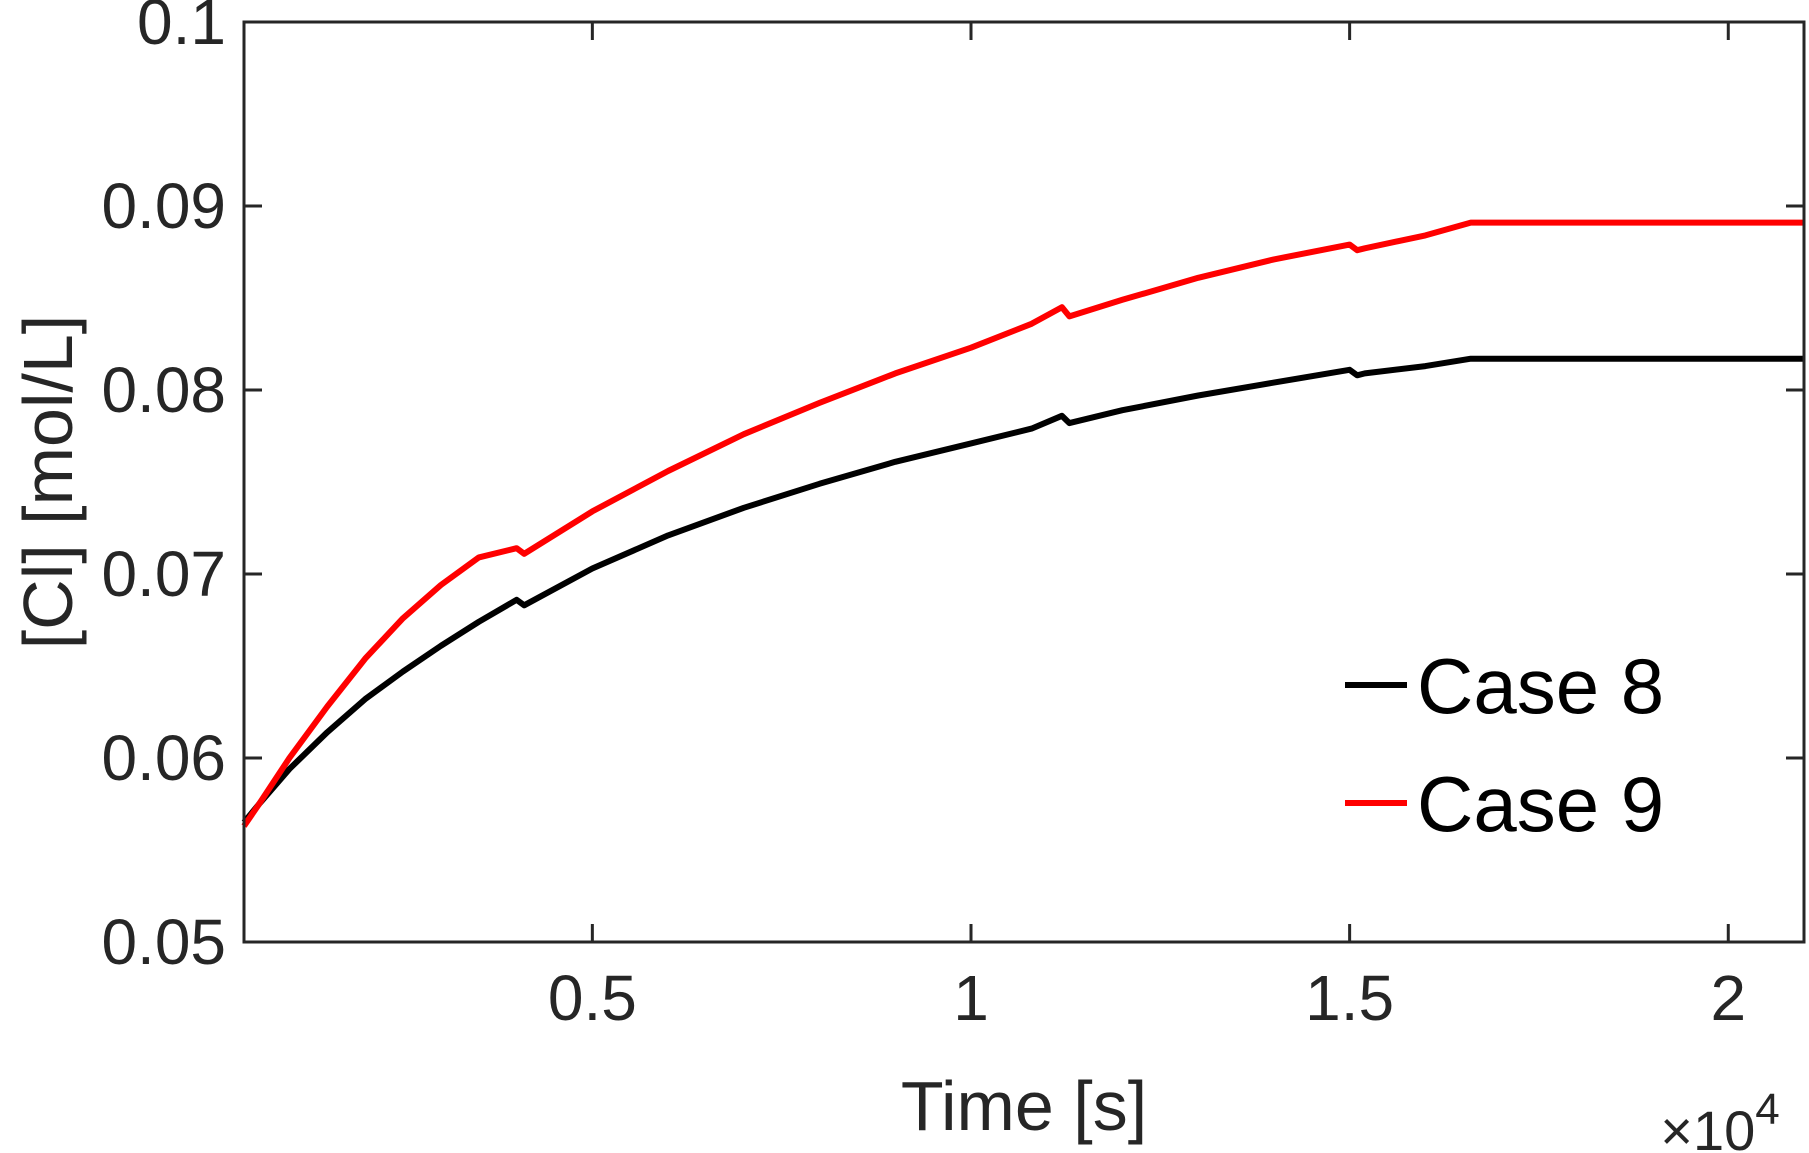  What do you see at coordinates (1728, 998) in the screenshot?
I see `x-tick-label: 2` at bounding box center [1728, 998].